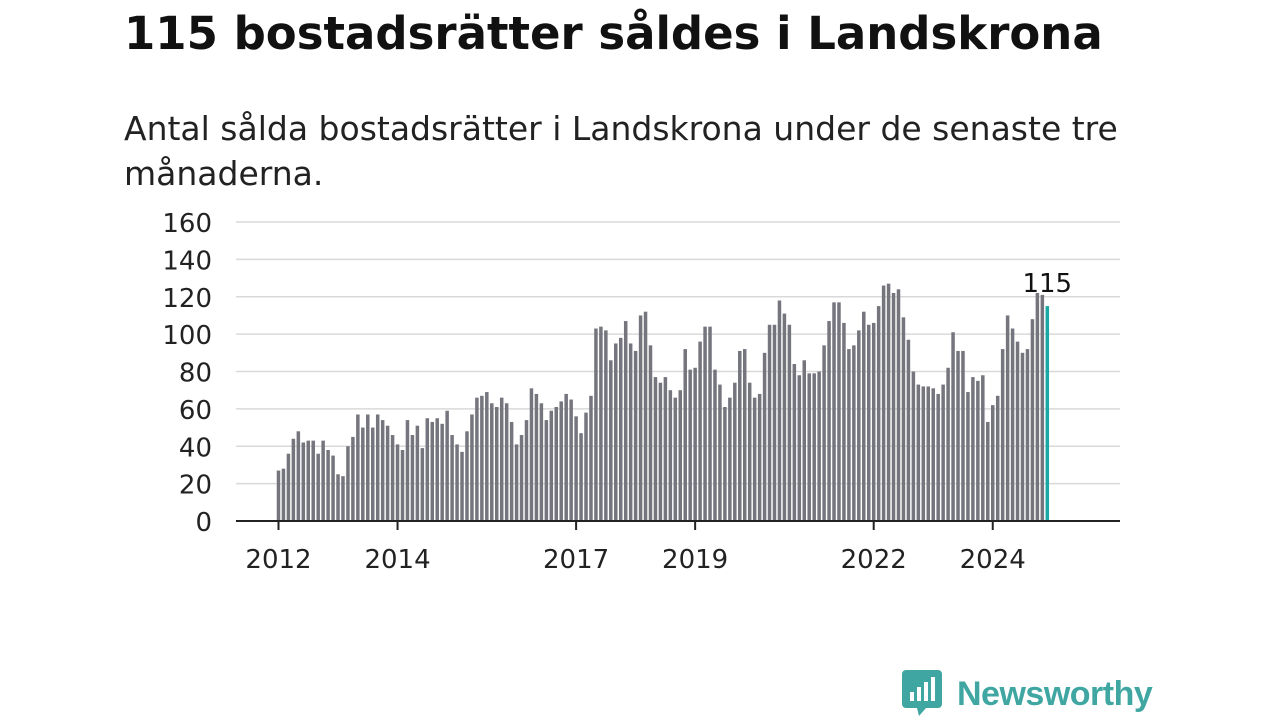  Describe the element at coordinates (576, 560) in the screenshot. I see `x-tick-label: 2017` at that location.